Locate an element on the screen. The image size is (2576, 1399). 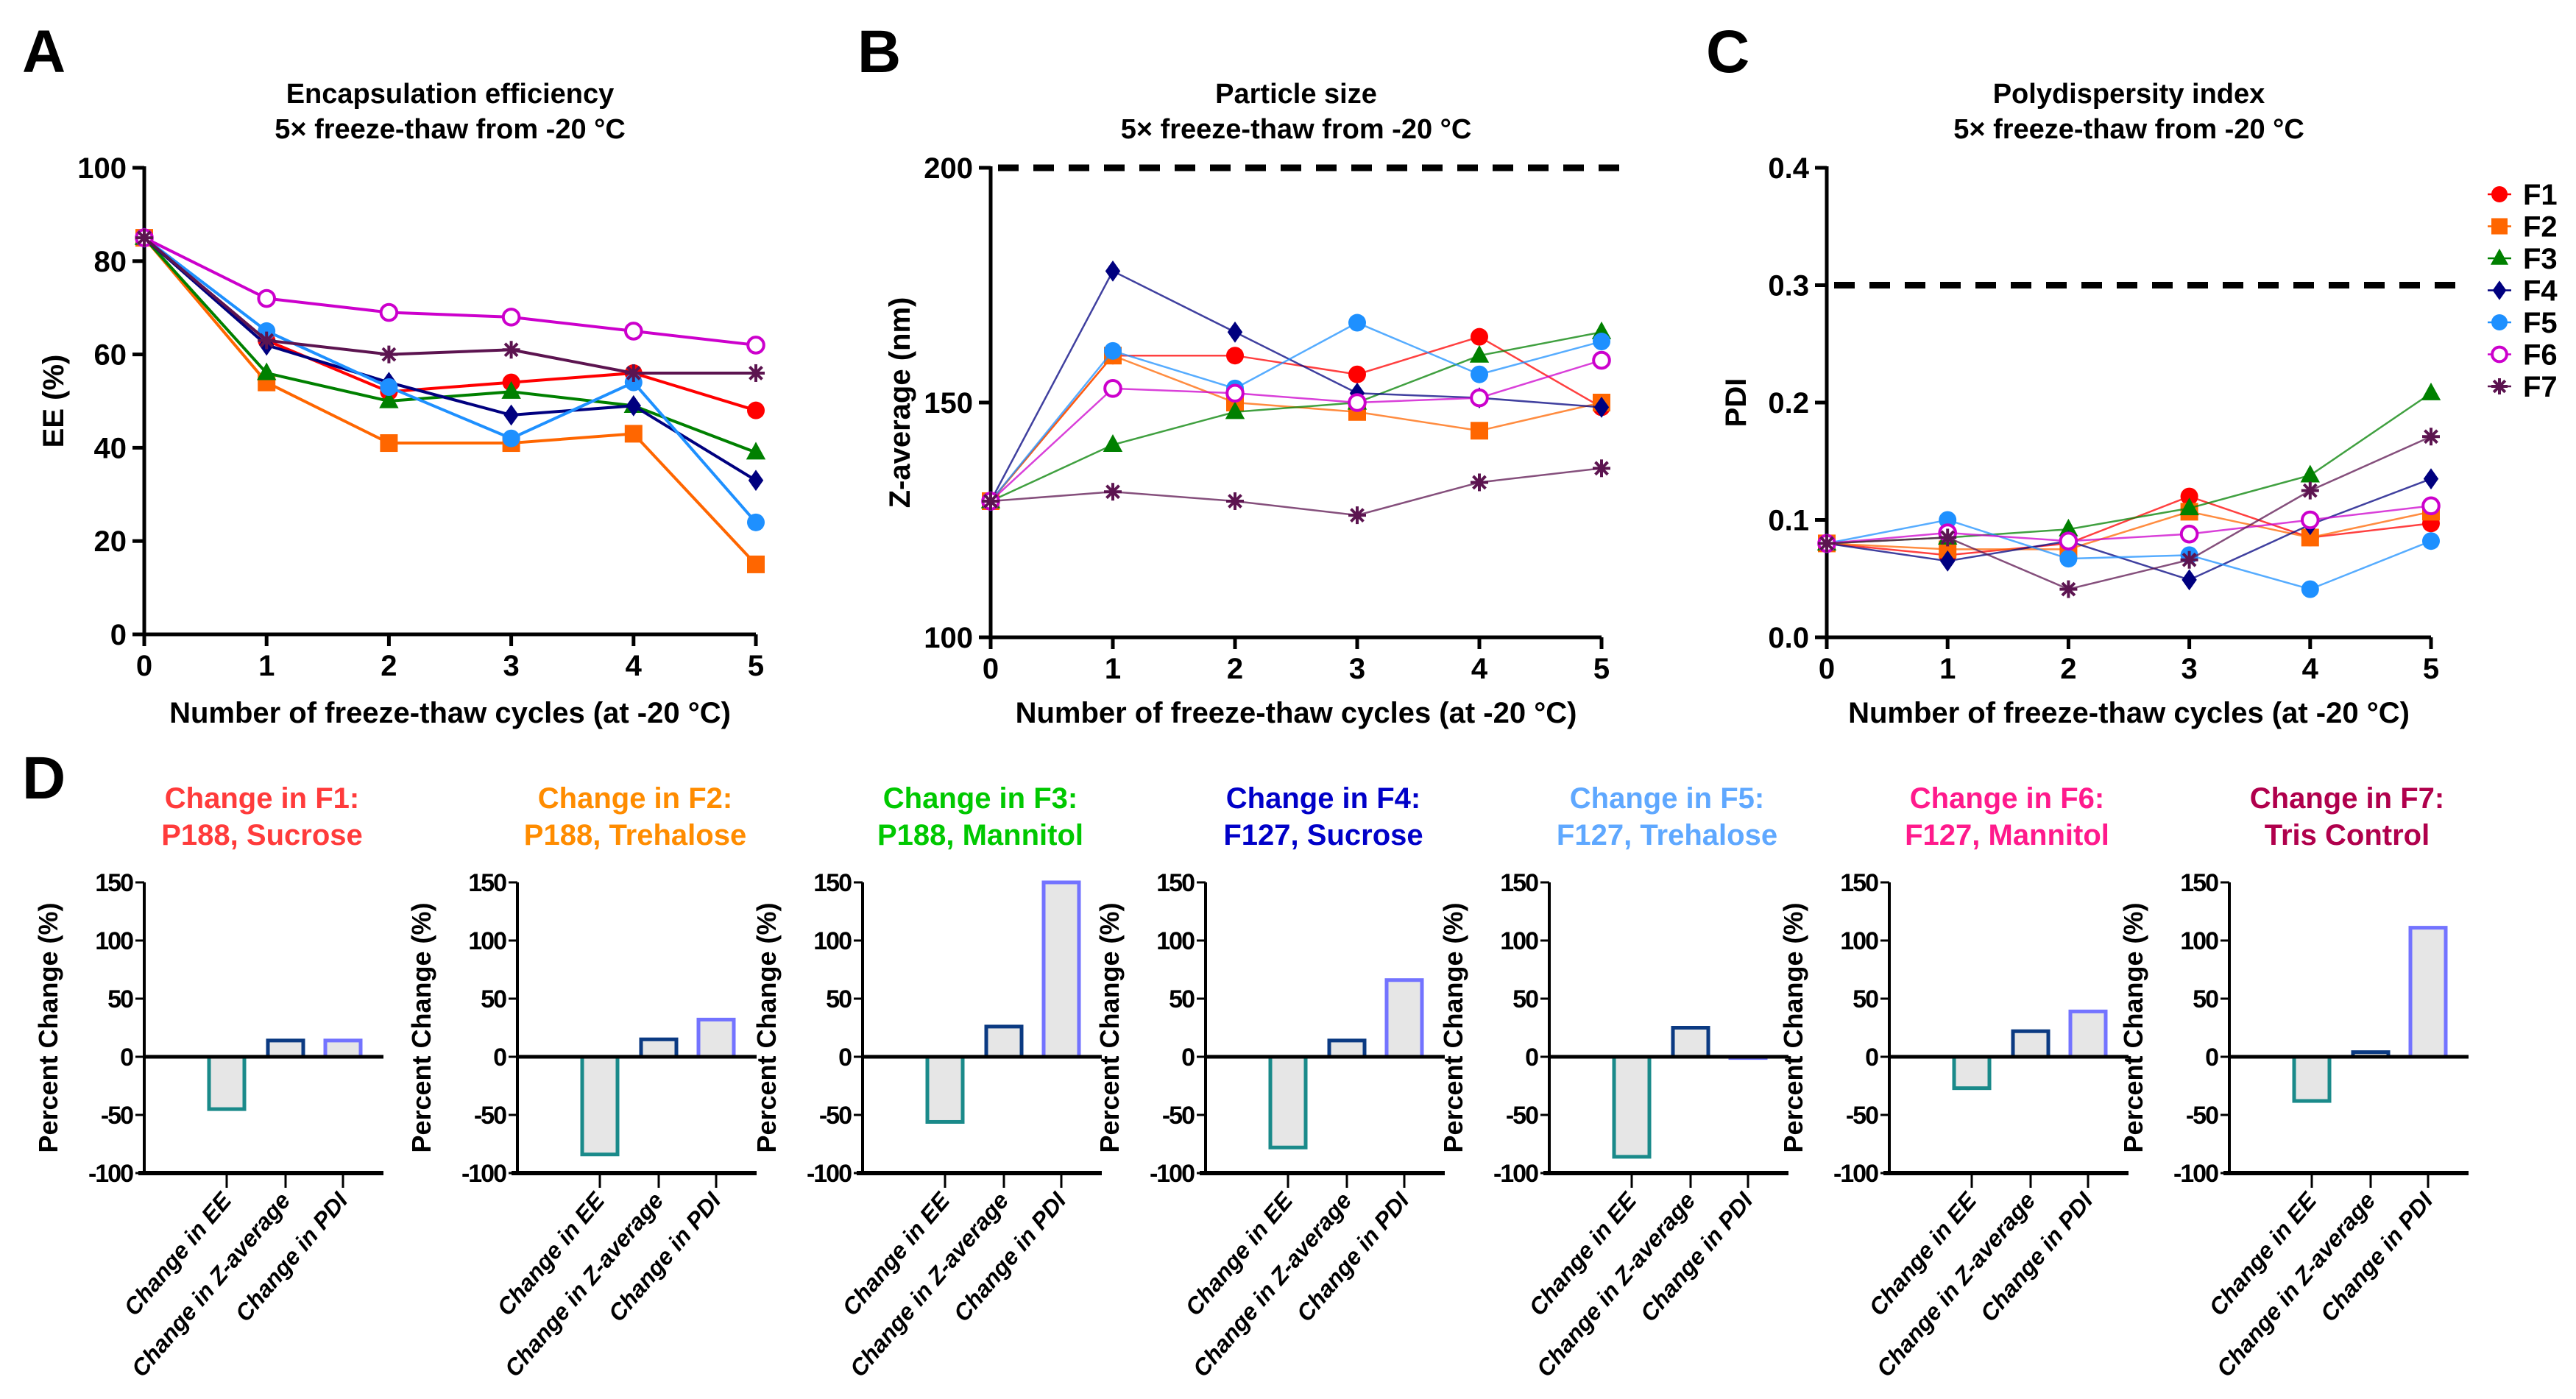
legend-label: F4 is located at coordinates (2540, 291).